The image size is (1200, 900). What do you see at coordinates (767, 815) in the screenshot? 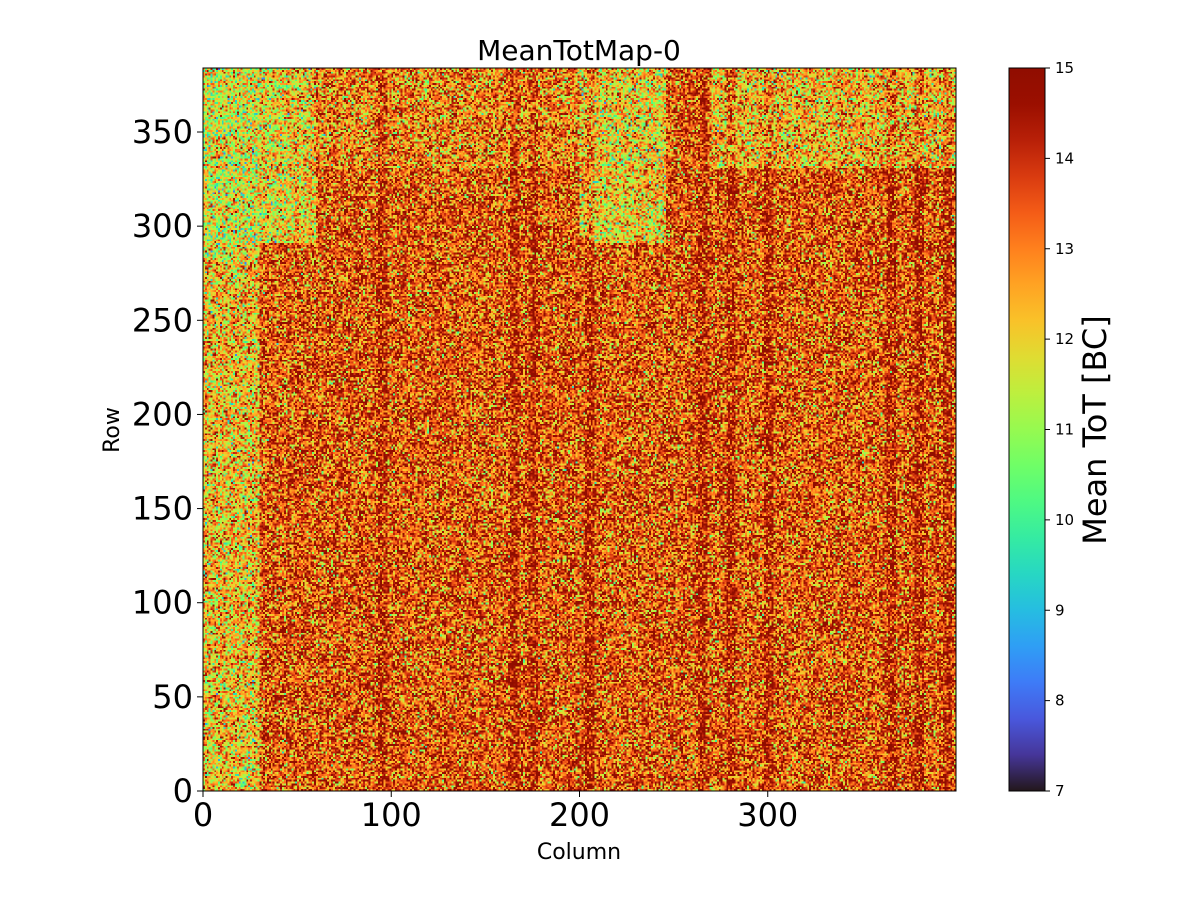
I see `x-tick-label: 300` at bounding box center [767, 815].